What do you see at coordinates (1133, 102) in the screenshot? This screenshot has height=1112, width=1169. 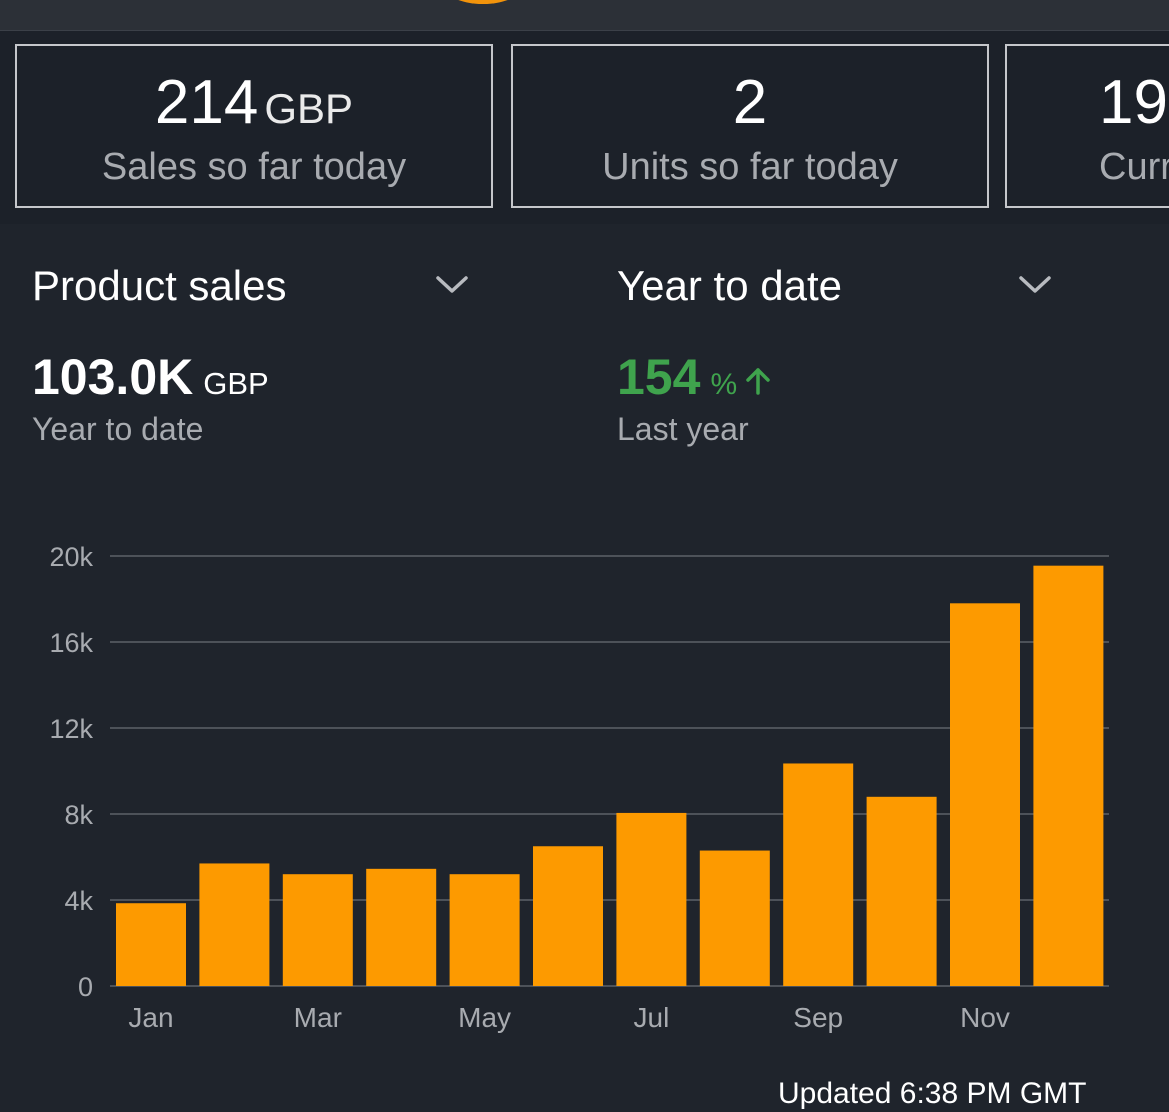 I see `stat-value: 19` at bounding box center [1133, 102].